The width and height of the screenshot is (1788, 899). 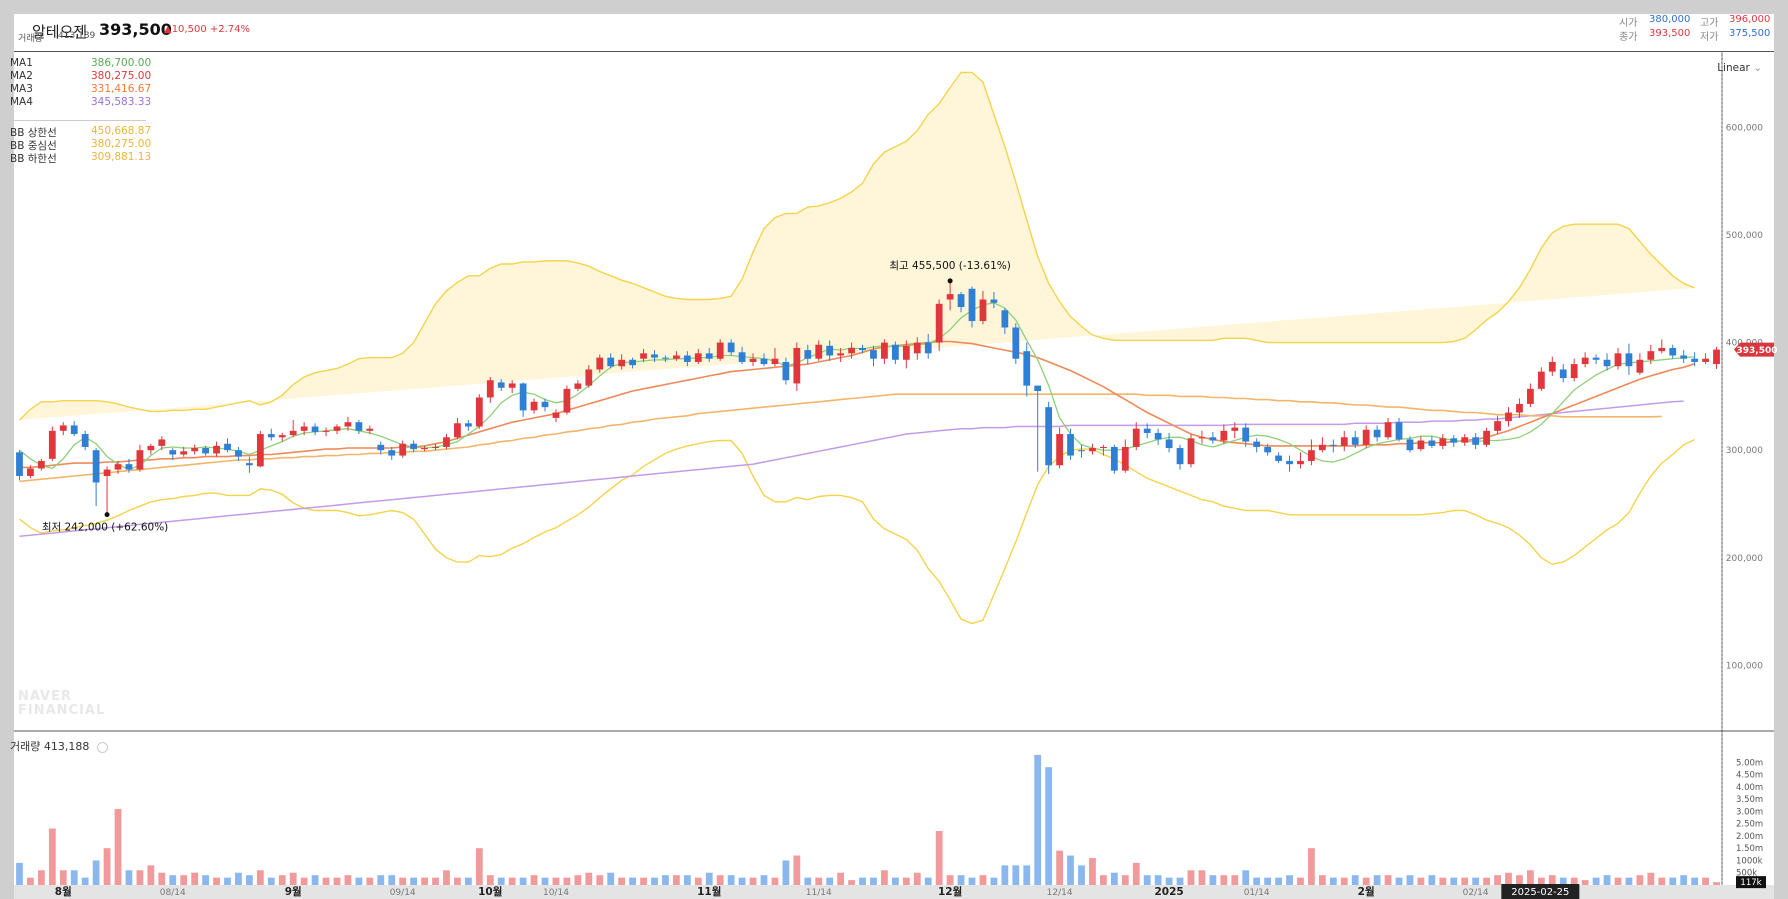 What do you see at coordinates (1476, 893) in the screenshot?
I see `x-tick-label: 02/14` at bounding box center [1476, 893].